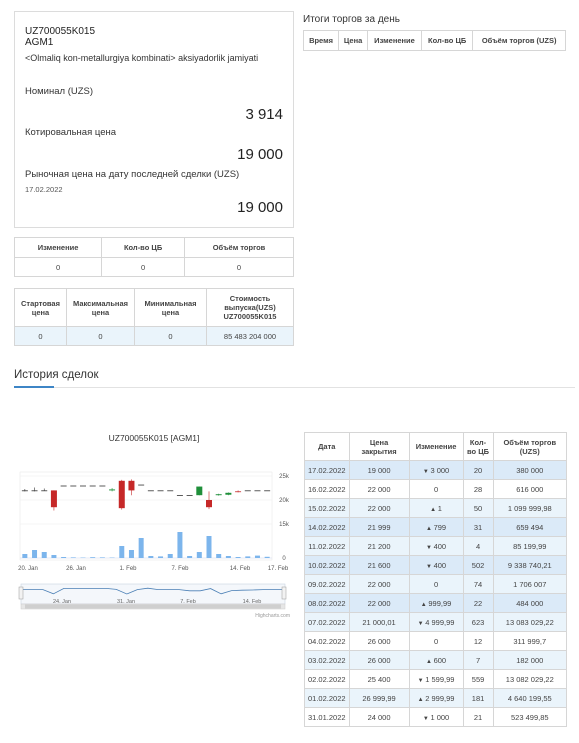  What do you see at coordinates (478, 527) in the screenshot?
I see `quantity-cell: 31` at bounding box center [478, 527].